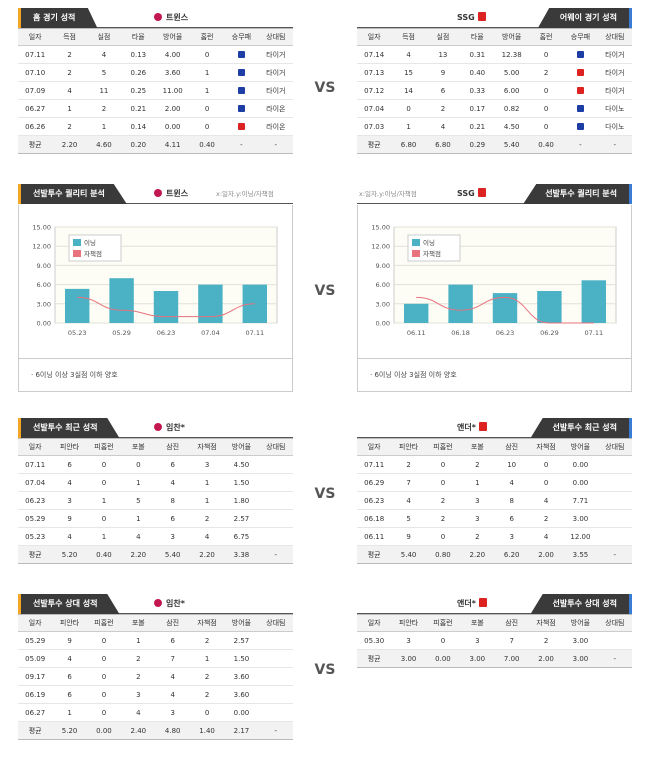  What do you see at coordinates (169, 604) in the screenshot?
I see `left-versus-pitcher: 임찬*` at bounding box center [169, 604].